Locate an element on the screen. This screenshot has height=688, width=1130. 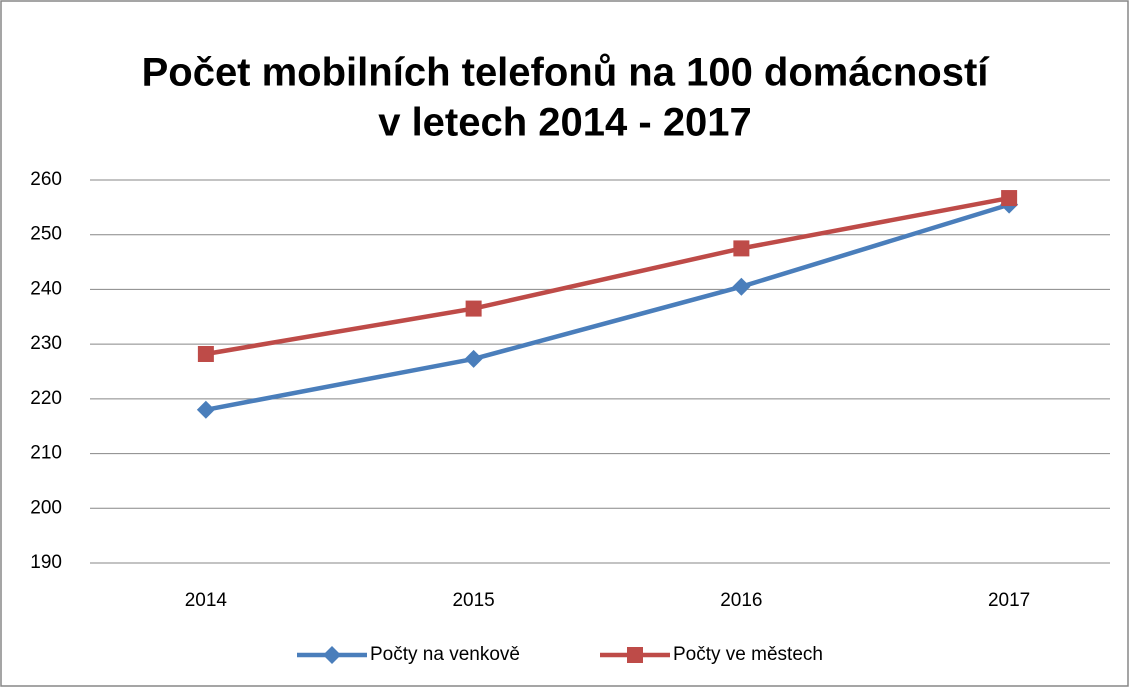
y-tick-label: 220 is located at coordinates (46, 398).